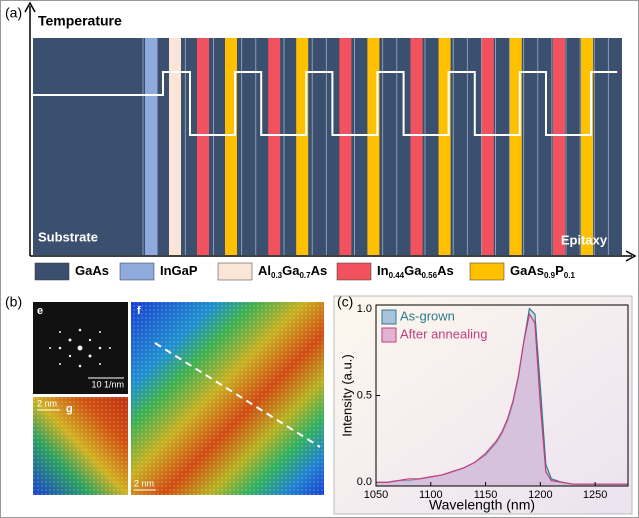  I want to click on legend-label: After annealing, so click(443, 333).